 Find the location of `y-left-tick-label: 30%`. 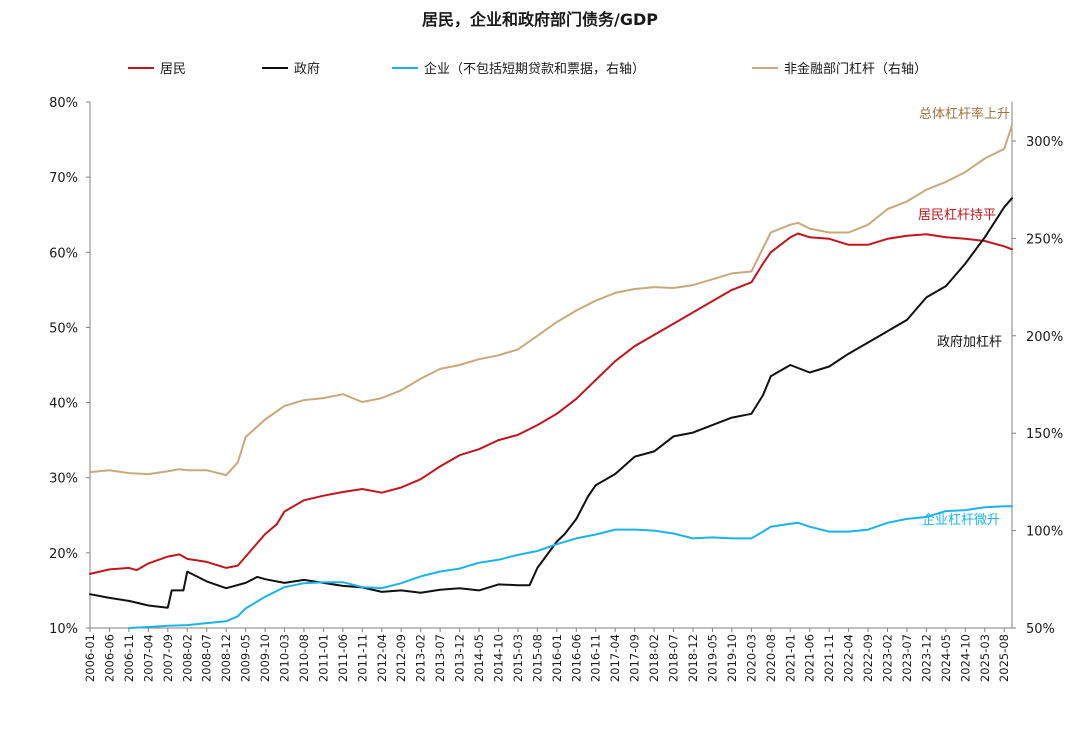

y-left-tick-label: 30% is located at coordinates (63, 479).